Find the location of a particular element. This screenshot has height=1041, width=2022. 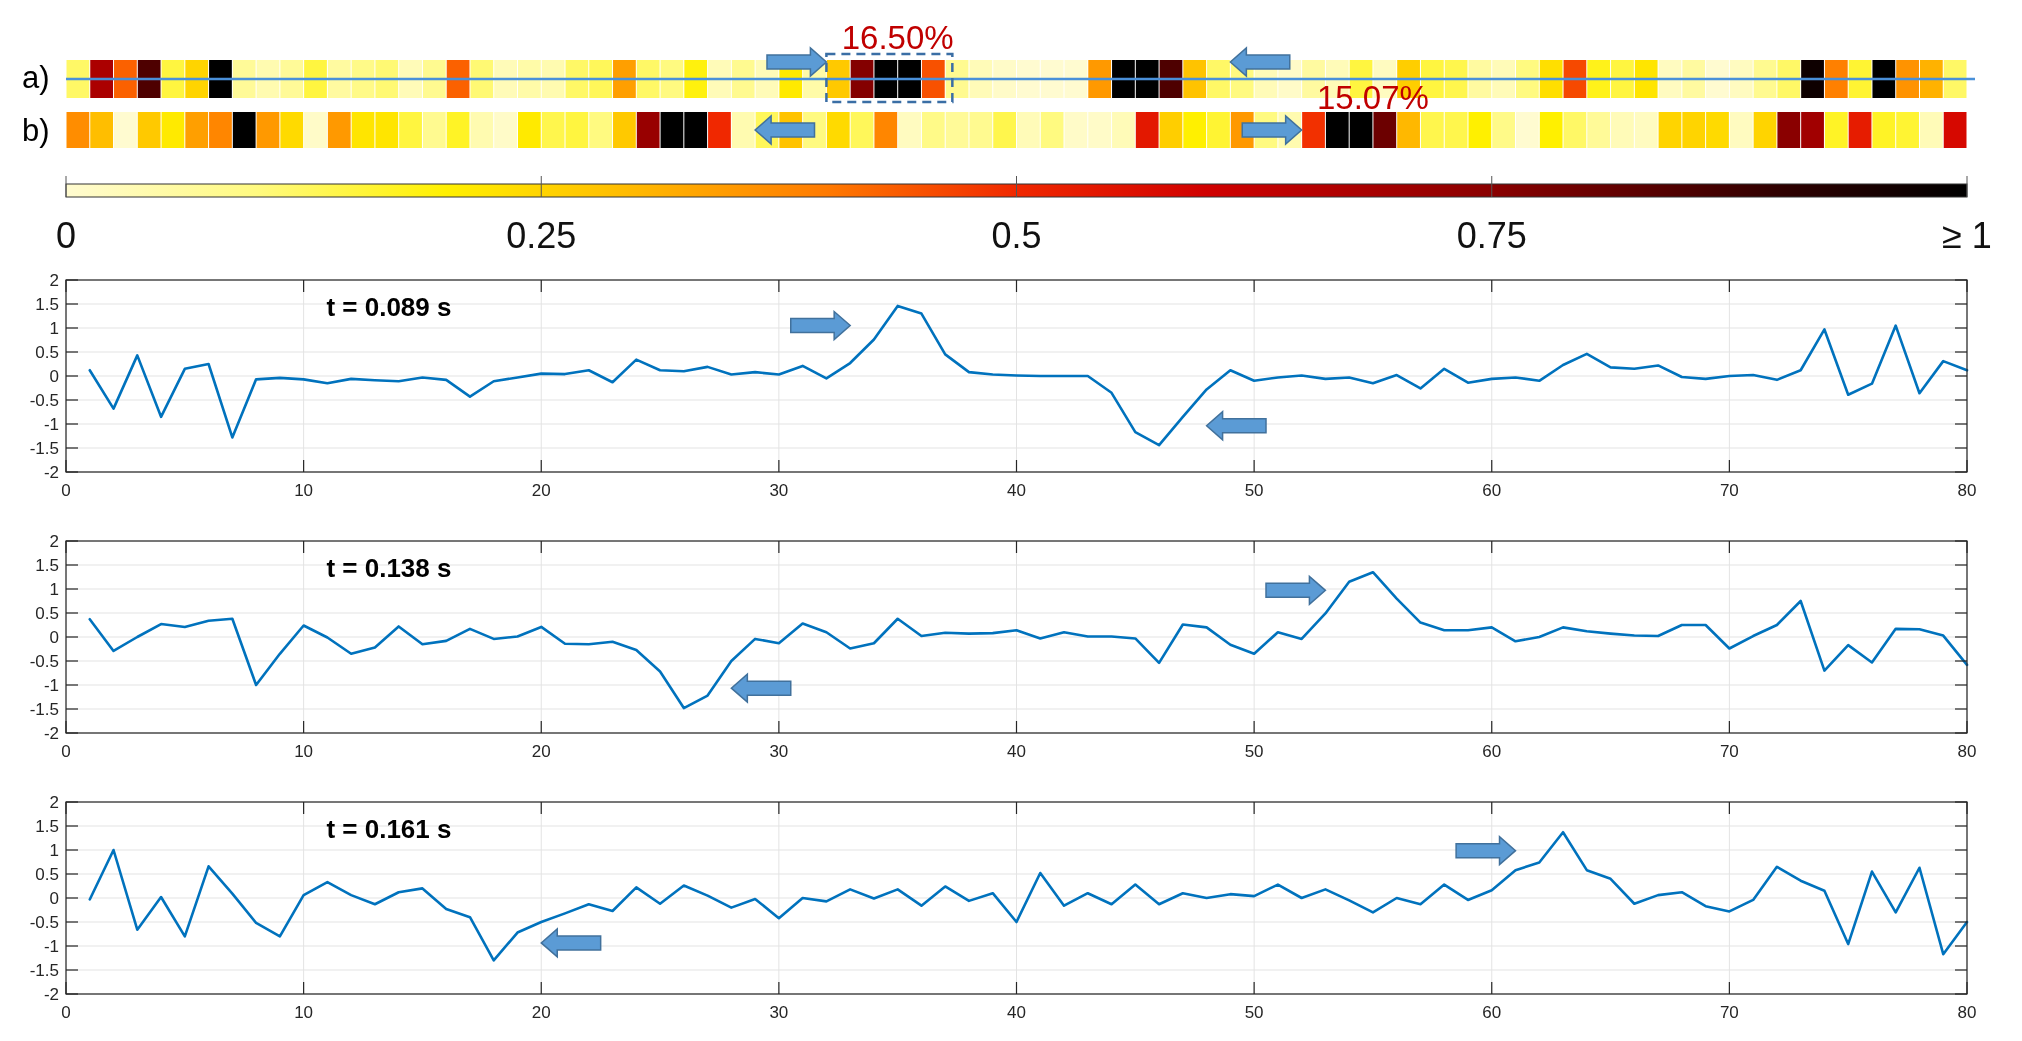

annotation: 16.50% is located at coordinates (897, 37).